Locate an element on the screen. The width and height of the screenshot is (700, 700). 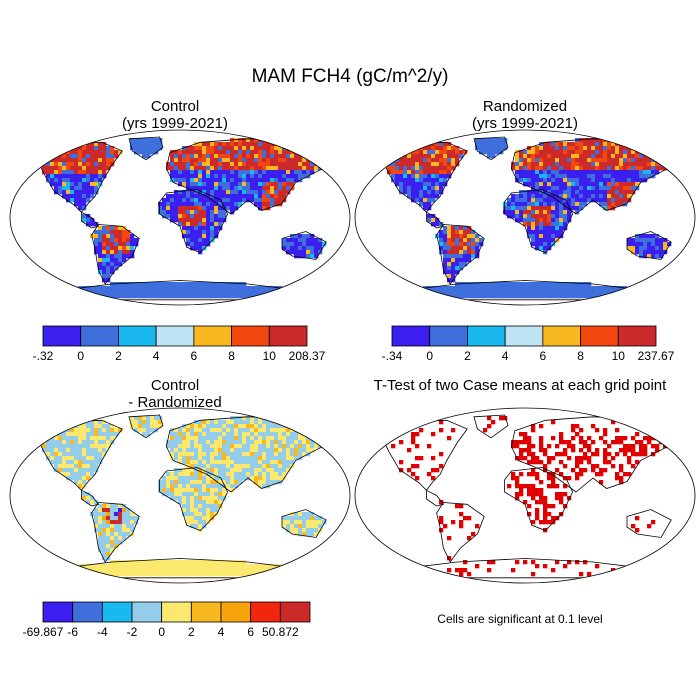
colorbar-tick-label: 50.872 is located at coordinates (280, 632).